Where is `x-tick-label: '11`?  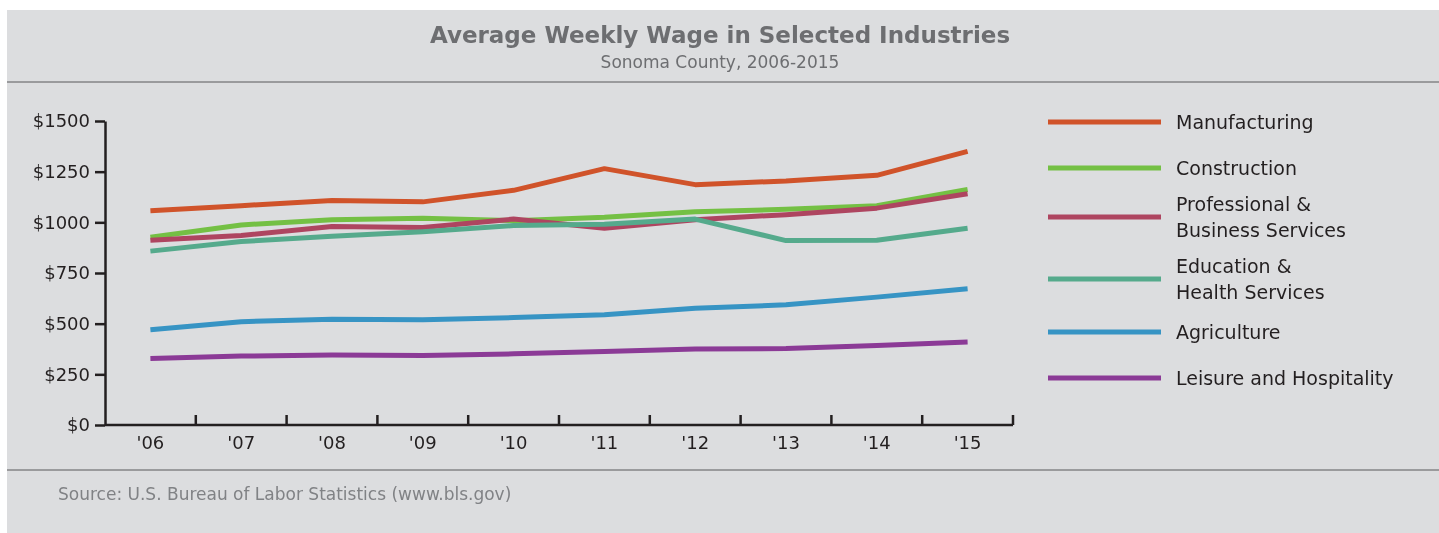
x-tick-label: '11 is located at coordinates (604, 442).